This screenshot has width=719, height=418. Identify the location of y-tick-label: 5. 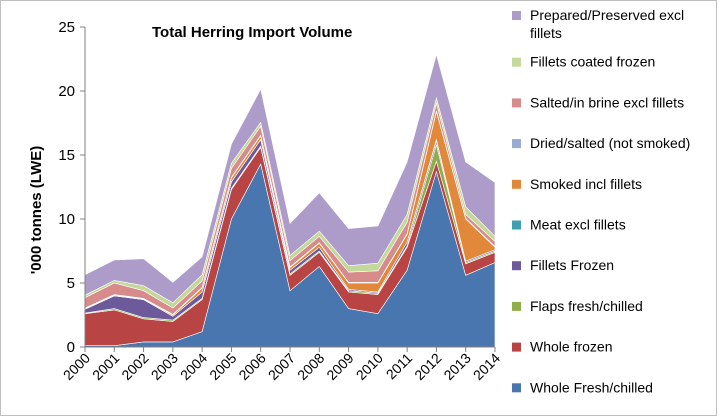
(71, 283).